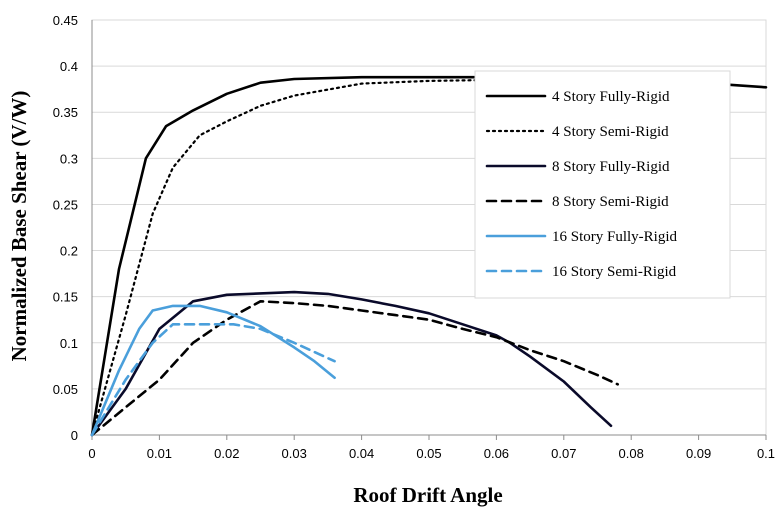 Image resolution: width=776 pixels, height=519 pixels. I want to click on legend-label: 4 Story Semi-Rigid, so click(610, 132).